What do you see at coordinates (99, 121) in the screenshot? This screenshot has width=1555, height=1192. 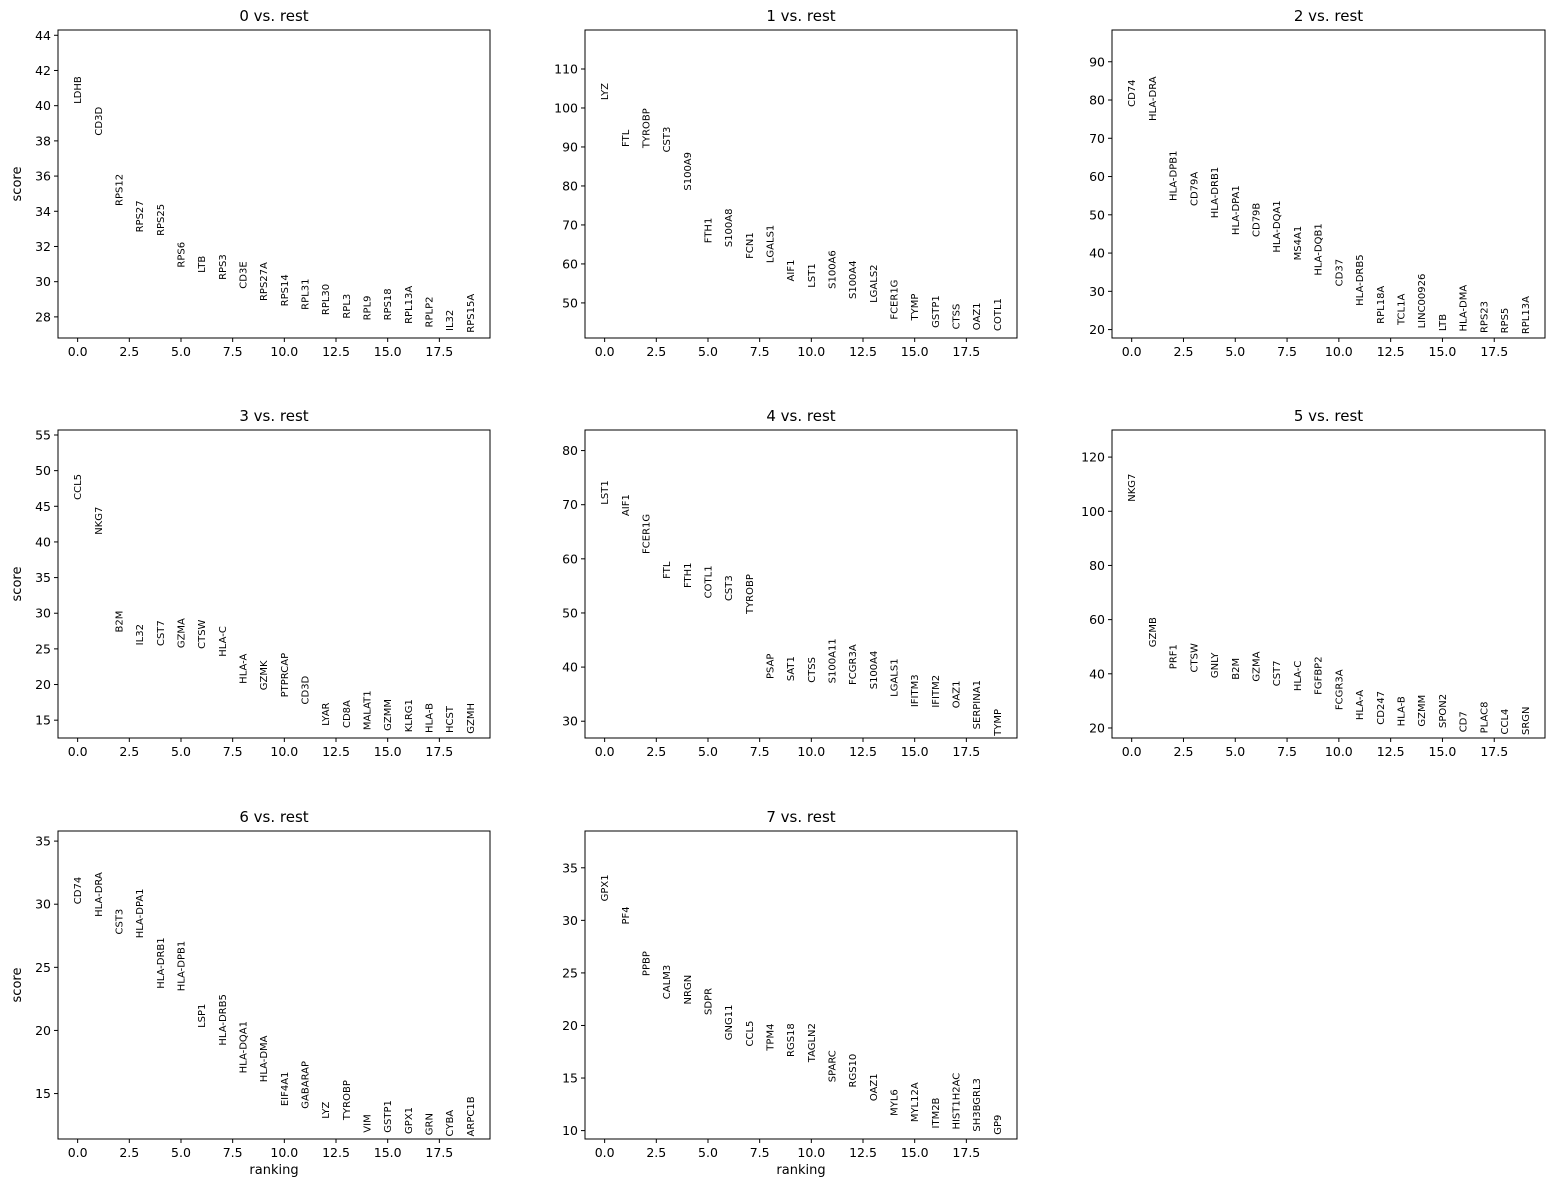 I see `gene-label: CD3D` at bounding box center [99, 121].